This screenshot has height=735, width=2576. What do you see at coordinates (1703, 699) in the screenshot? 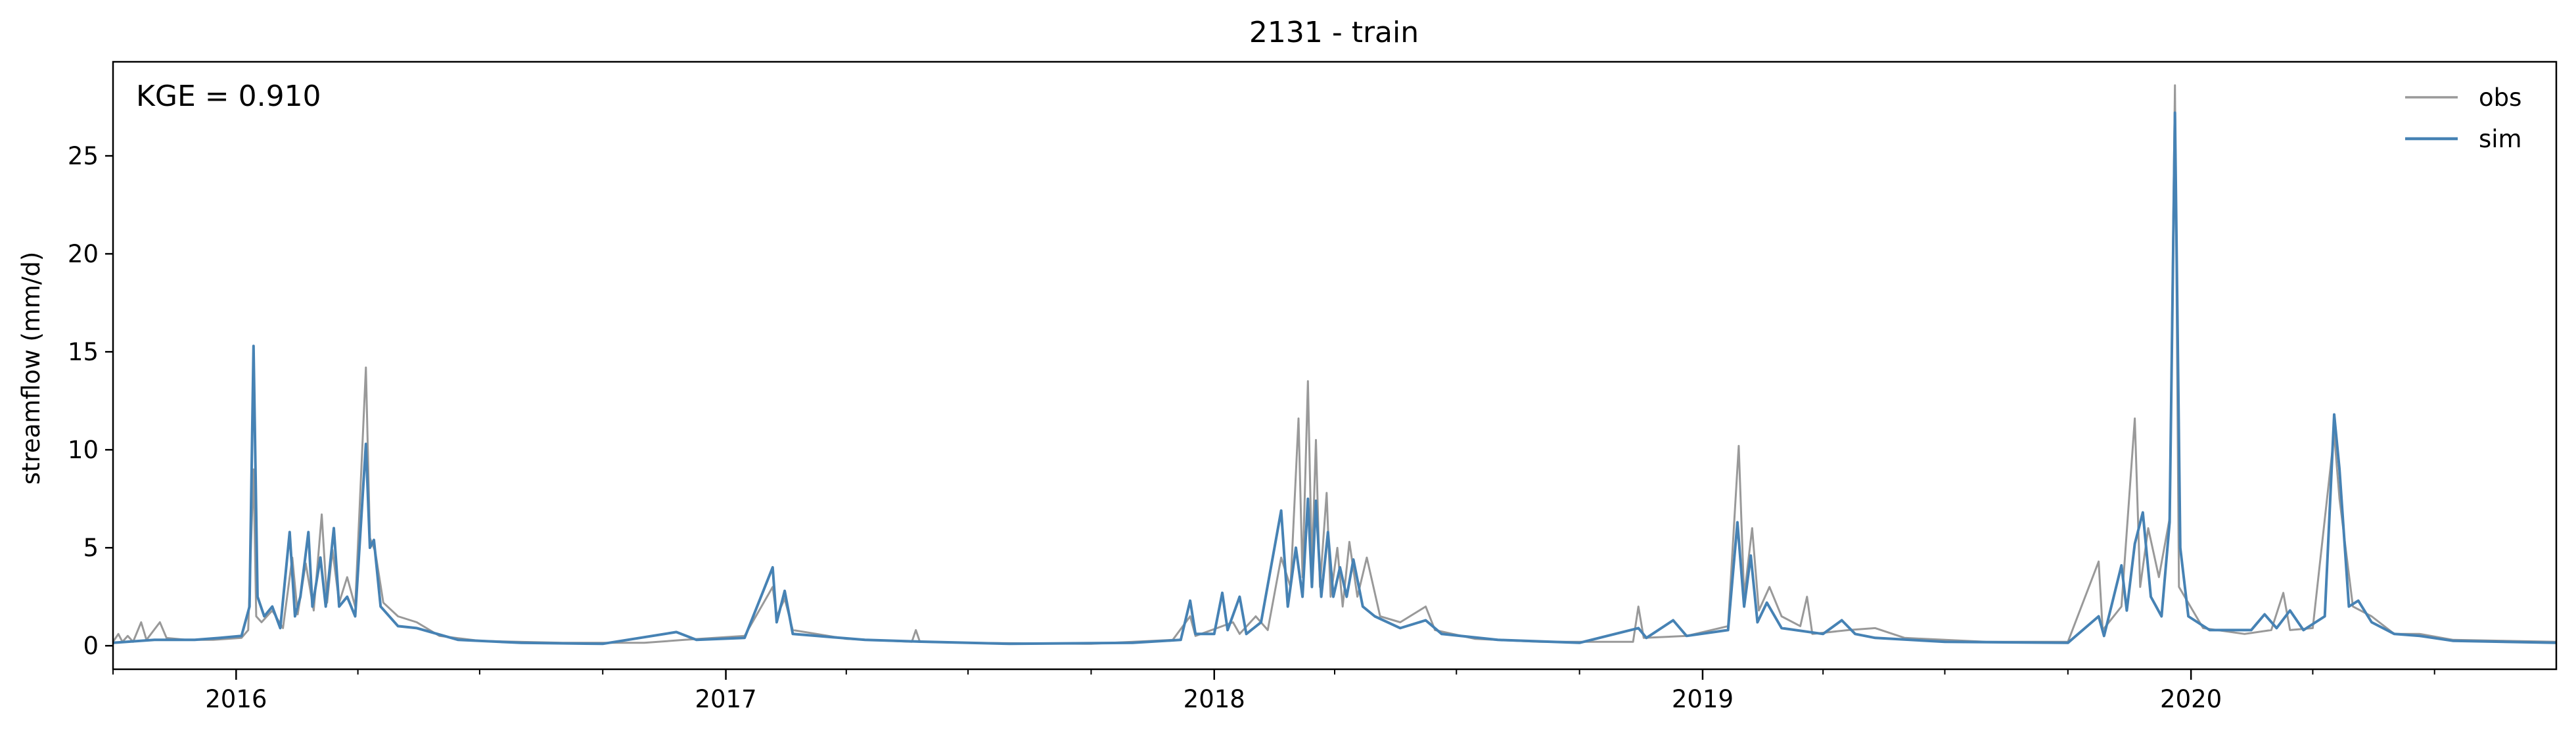
I see `x-tick-label: 2019` at bounding box center [1703, 699].